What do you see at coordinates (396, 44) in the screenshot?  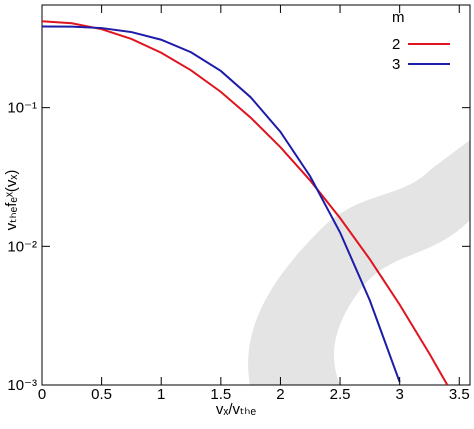 I see `legend-label: 2` at bounding box center [396, 44].